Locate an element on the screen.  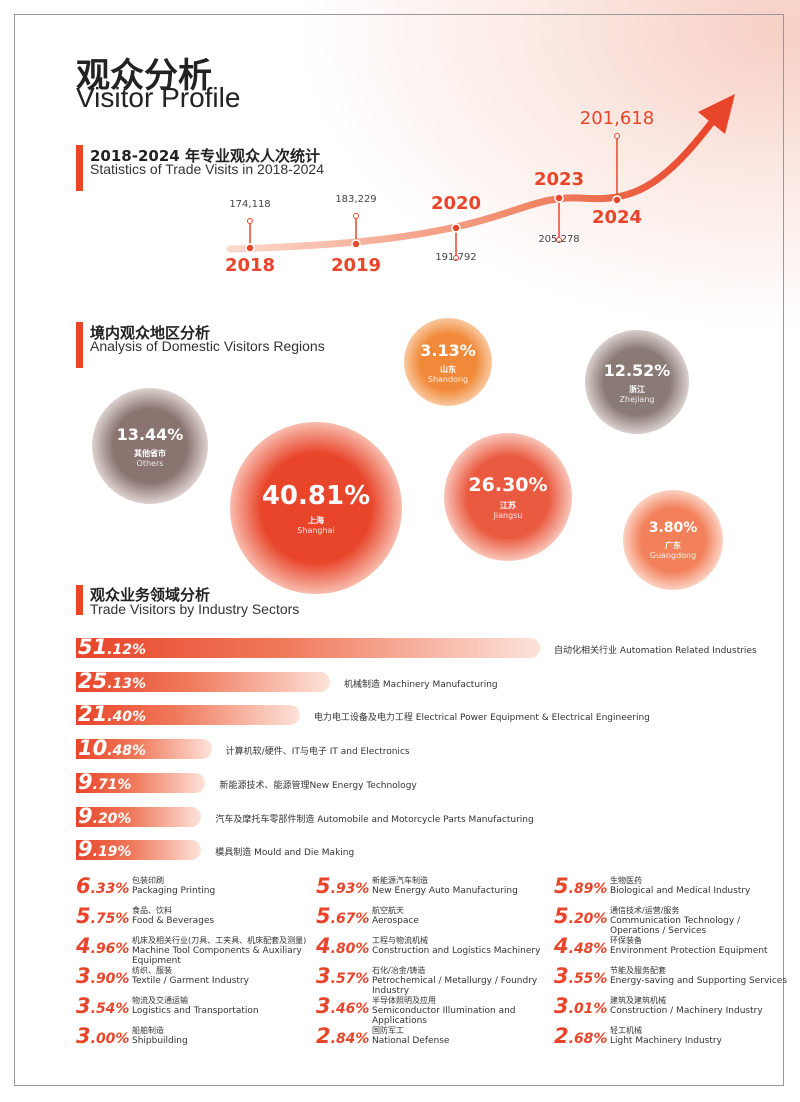
region-bubble: 13.44% 其他省市 Others is located at coordinates (150, 446).